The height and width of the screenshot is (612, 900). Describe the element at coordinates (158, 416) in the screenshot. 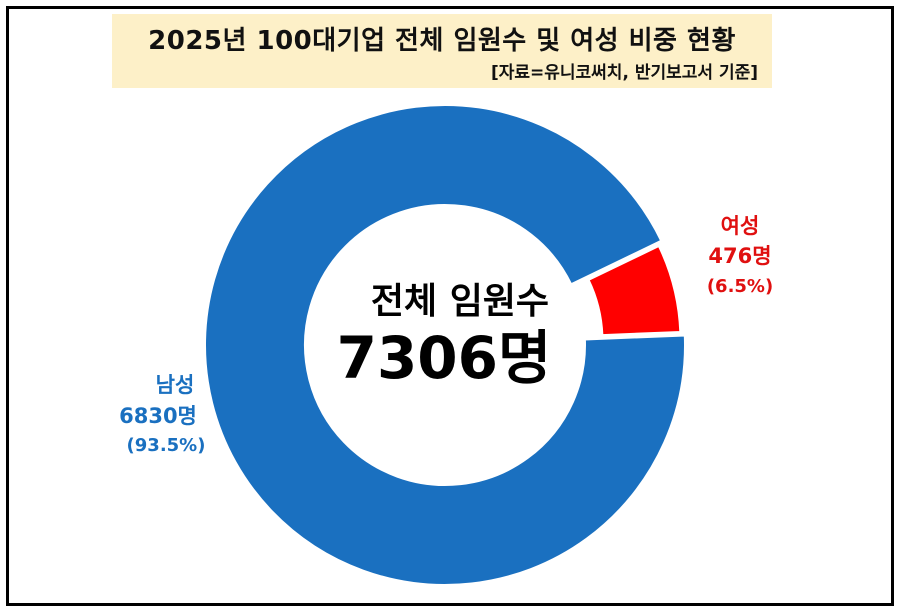

I see `male-count-label: 6830명` at that location.